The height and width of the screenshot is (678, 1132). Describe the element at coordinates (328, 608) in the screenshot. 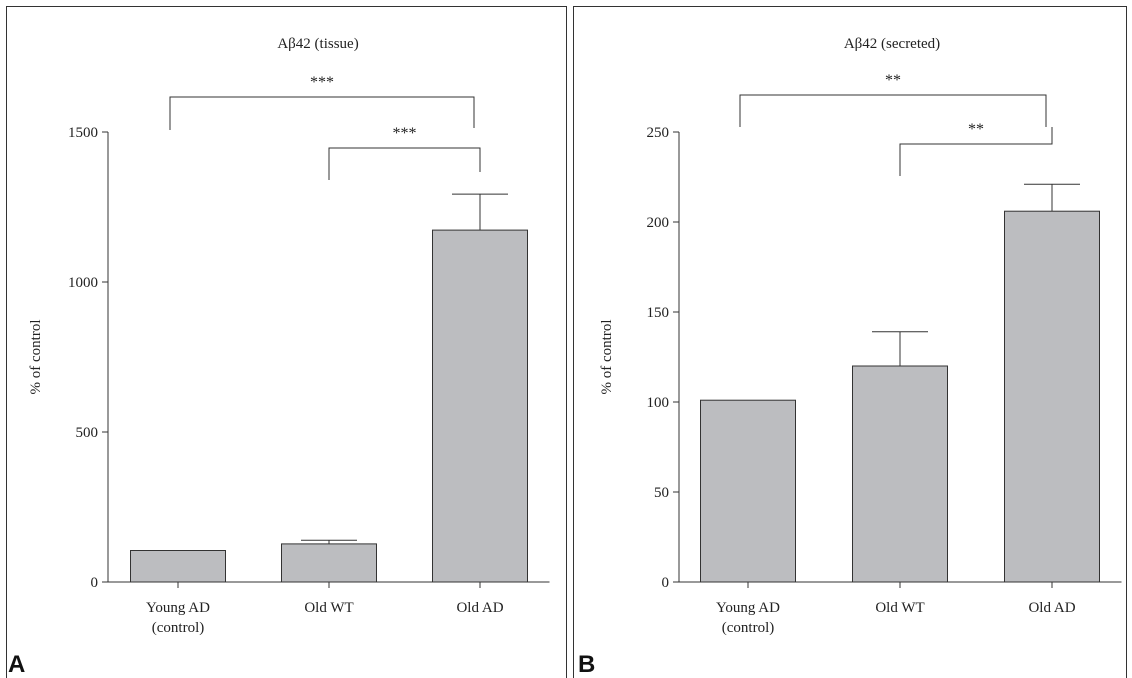

I see `panel-a-x-tick-label: Old WT` at that location.